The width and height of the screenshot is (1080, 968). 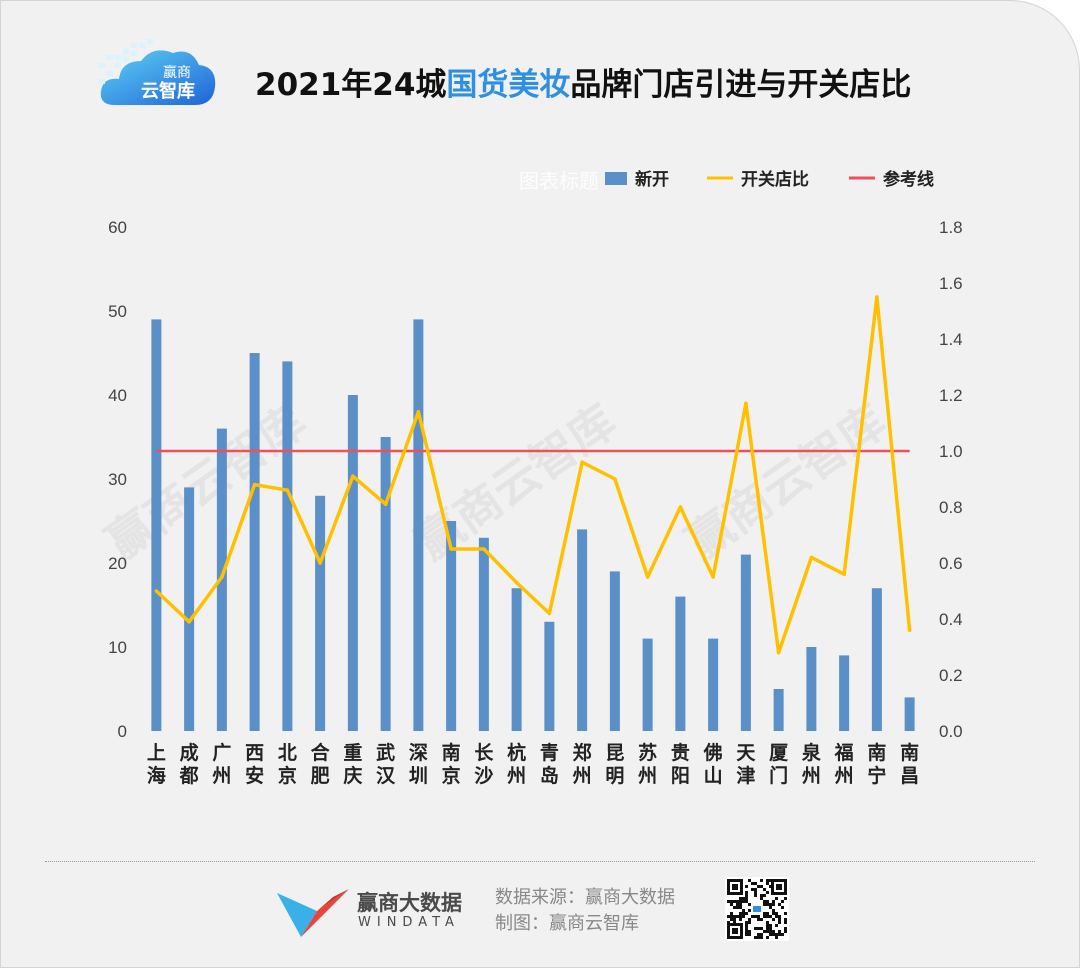 What do you see at coordinates (559, 181) in the screenshot?
I see `chart-title-placeholder: 图表标题` at bounding box center [559, 181].